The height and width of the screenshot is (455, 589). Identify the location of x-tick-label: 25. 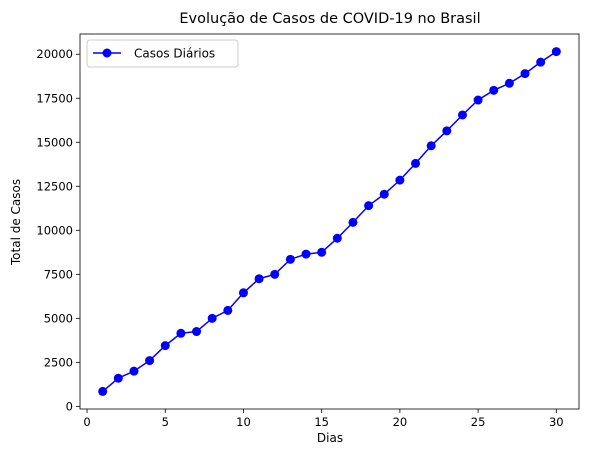
(478, 422).